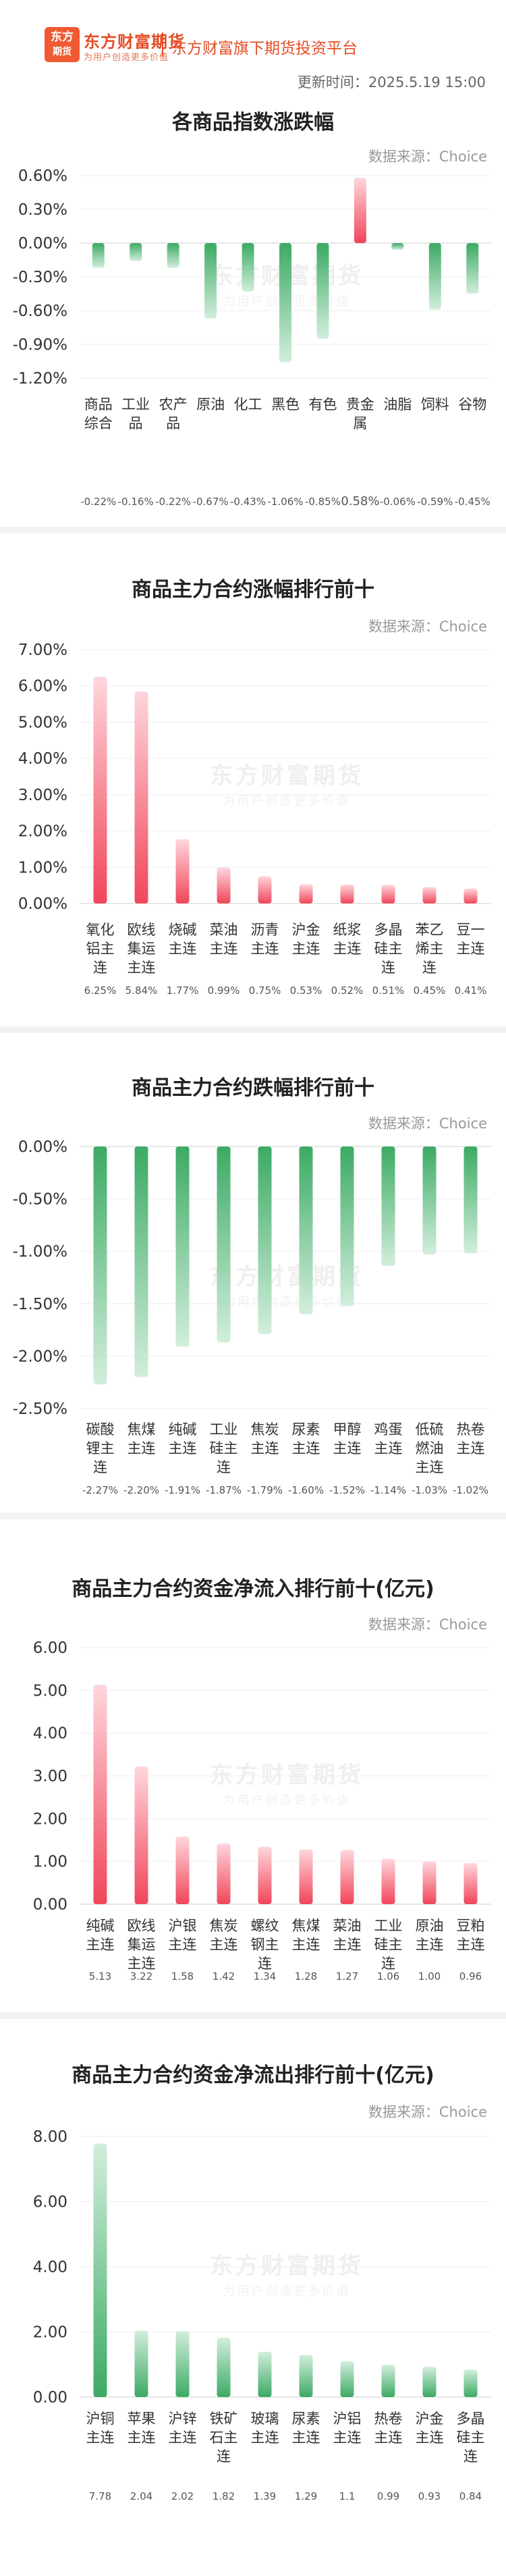 The height and width of the screenshot is (2576, 506). What do you see at coordinates (388, 2496) in the screenshot?
I see `value-label: 0.99` at bounding box center [388, 2496].